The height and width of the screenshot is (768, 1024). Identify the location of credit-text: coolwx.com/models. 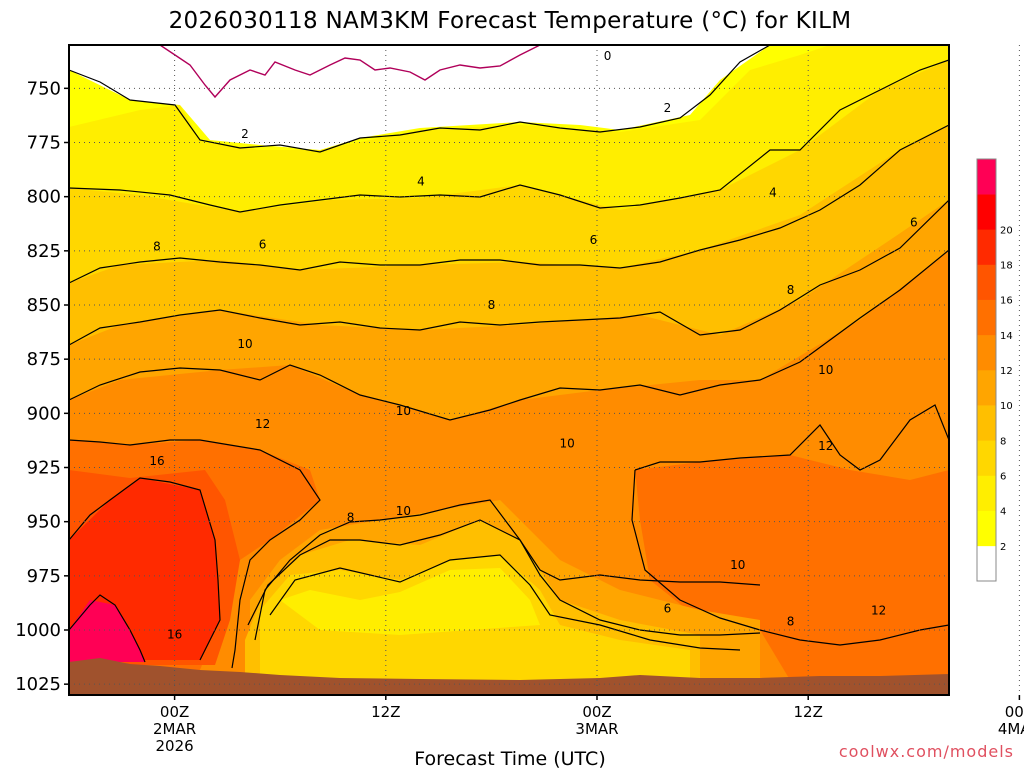
(926, 751).